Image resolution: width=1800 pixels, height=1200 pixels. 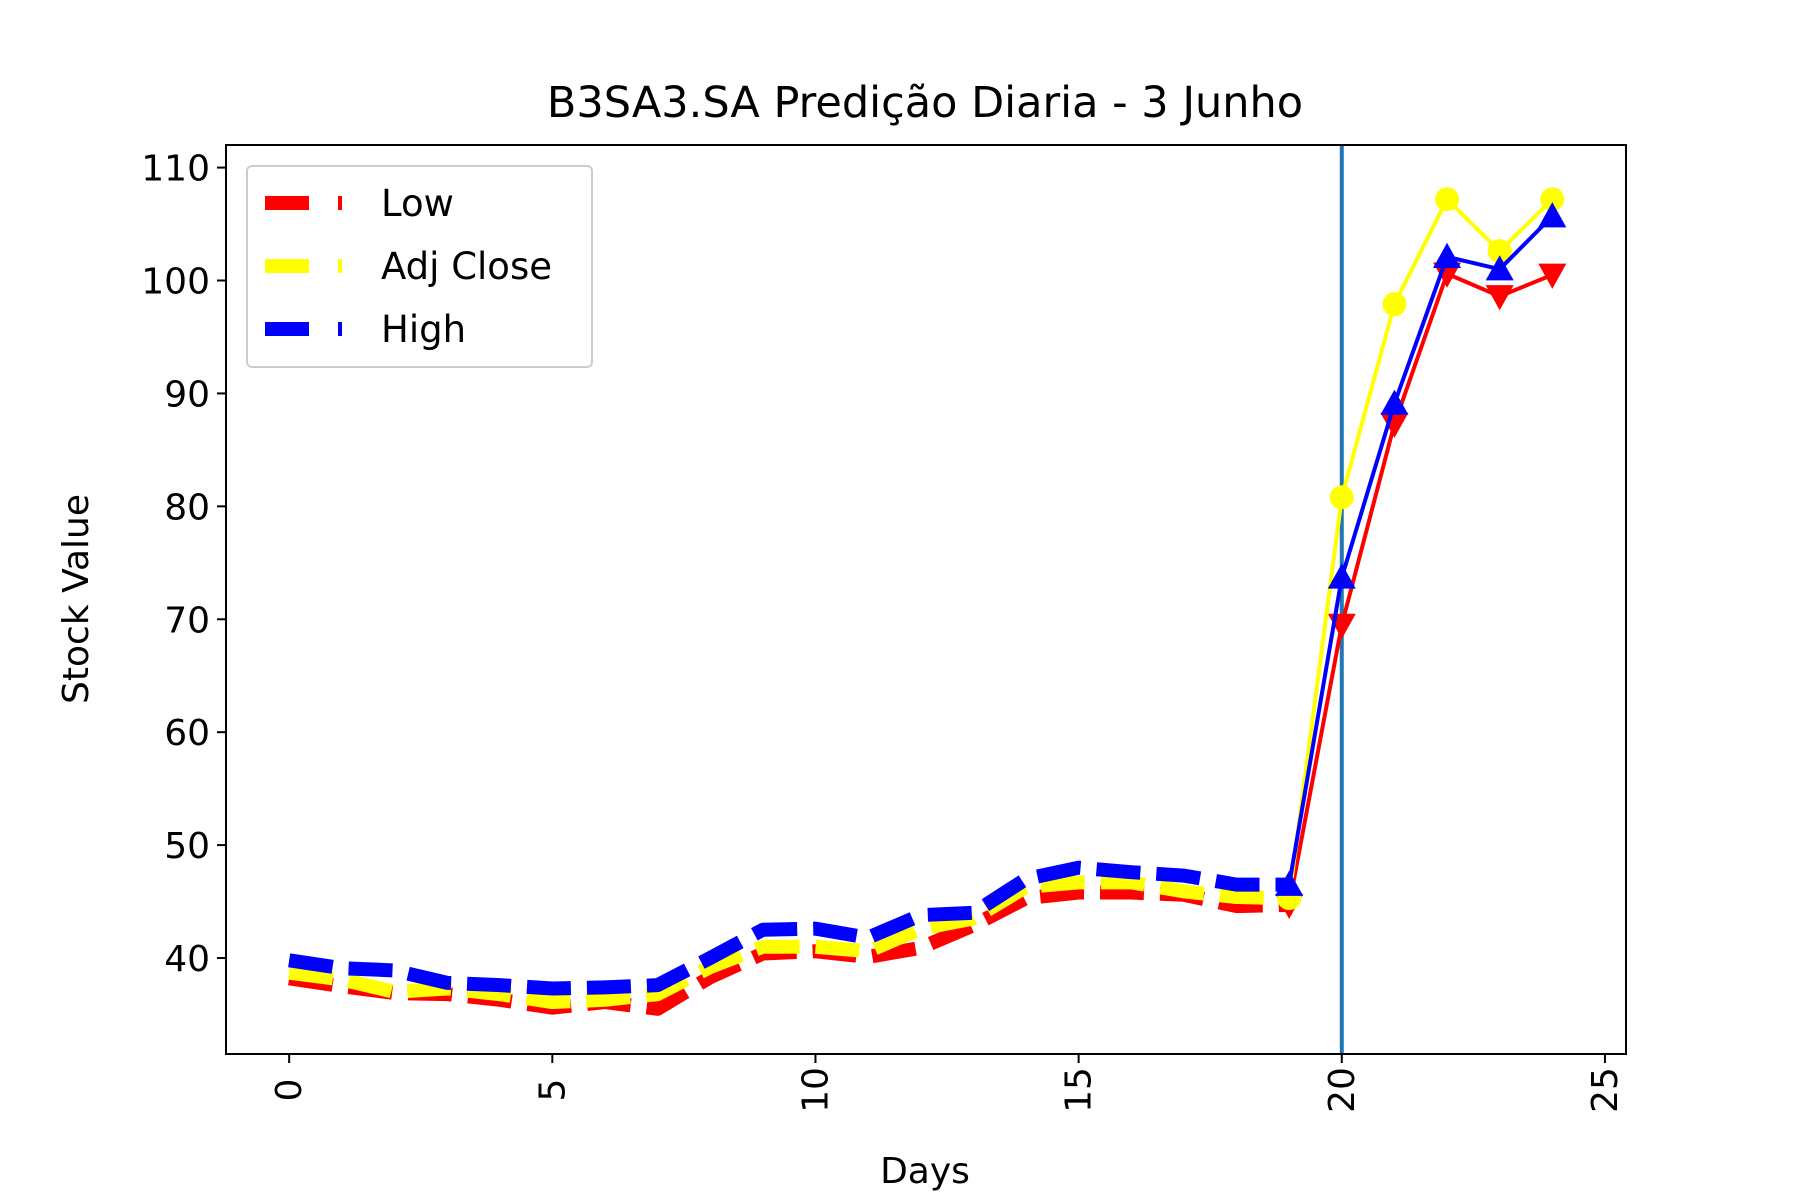 What do you see at coordinates (175, 169) in the screenshot?
I see `y-tick-label: 110` at bounding box center [175, 169].